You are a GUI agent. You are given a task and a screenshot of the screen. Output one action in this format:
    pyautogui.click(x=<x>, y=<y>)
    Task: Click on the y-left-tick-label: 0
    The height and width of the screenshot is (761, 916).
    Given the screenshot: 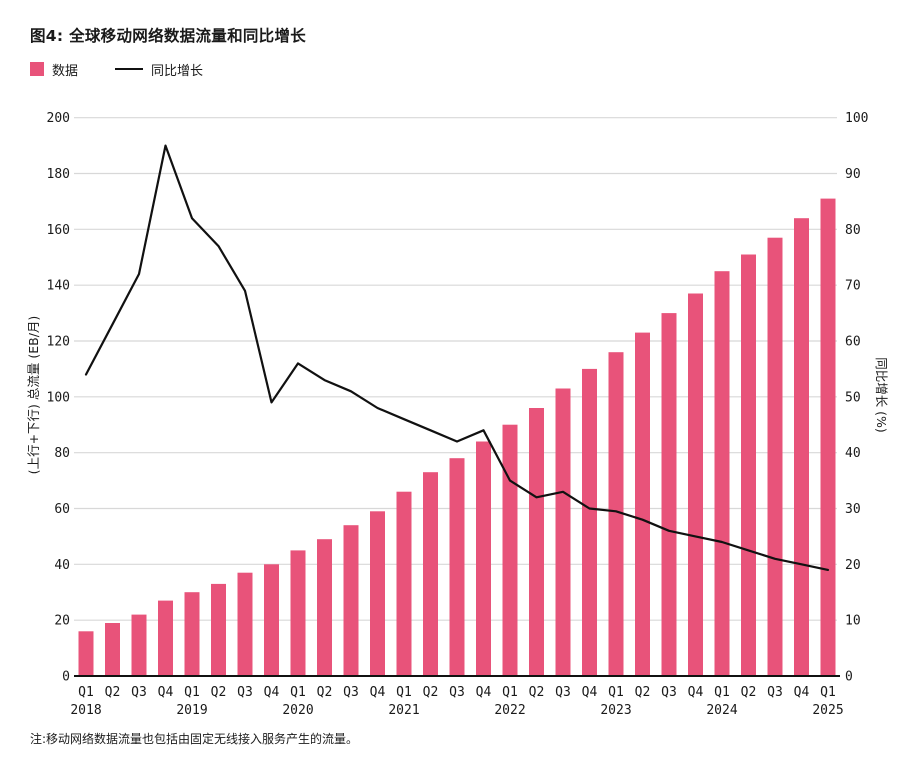 What is the action you would take?
    pyautogui.click(x=66, y=677)
    